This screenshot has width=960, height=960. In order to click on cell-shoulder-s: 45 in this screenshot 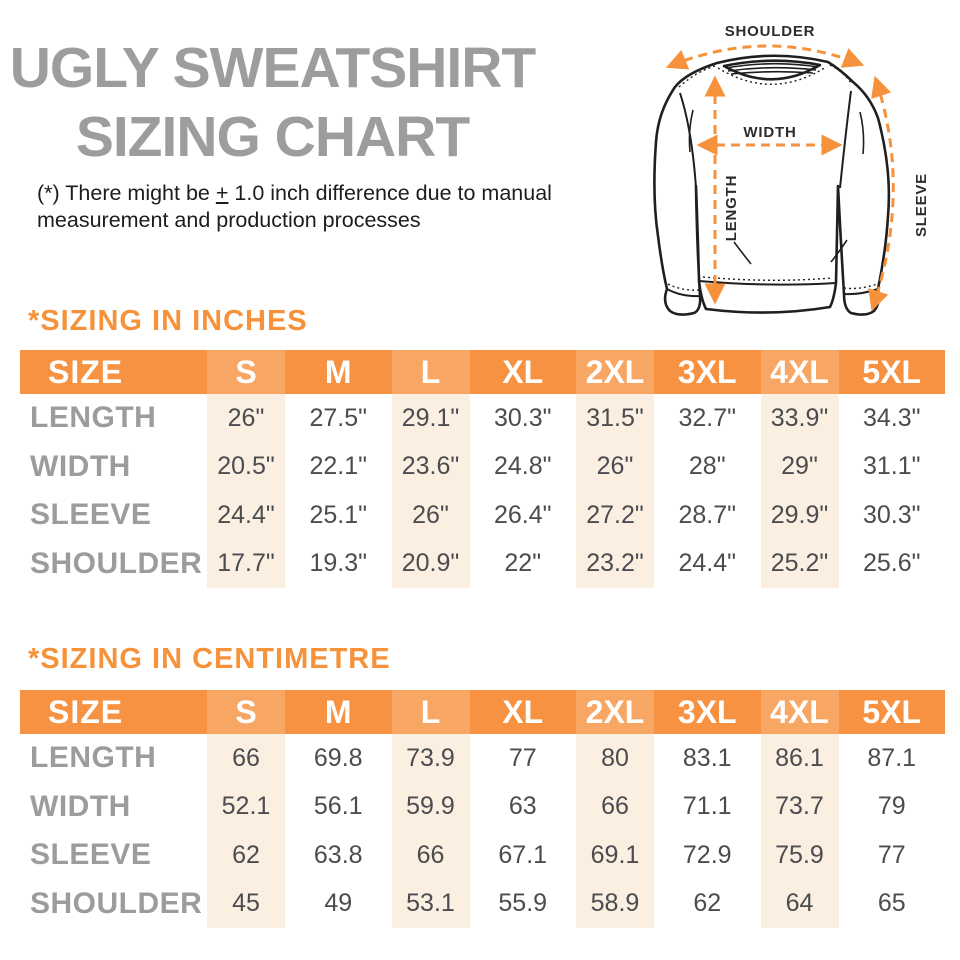, I will do `click(253, 903)`.